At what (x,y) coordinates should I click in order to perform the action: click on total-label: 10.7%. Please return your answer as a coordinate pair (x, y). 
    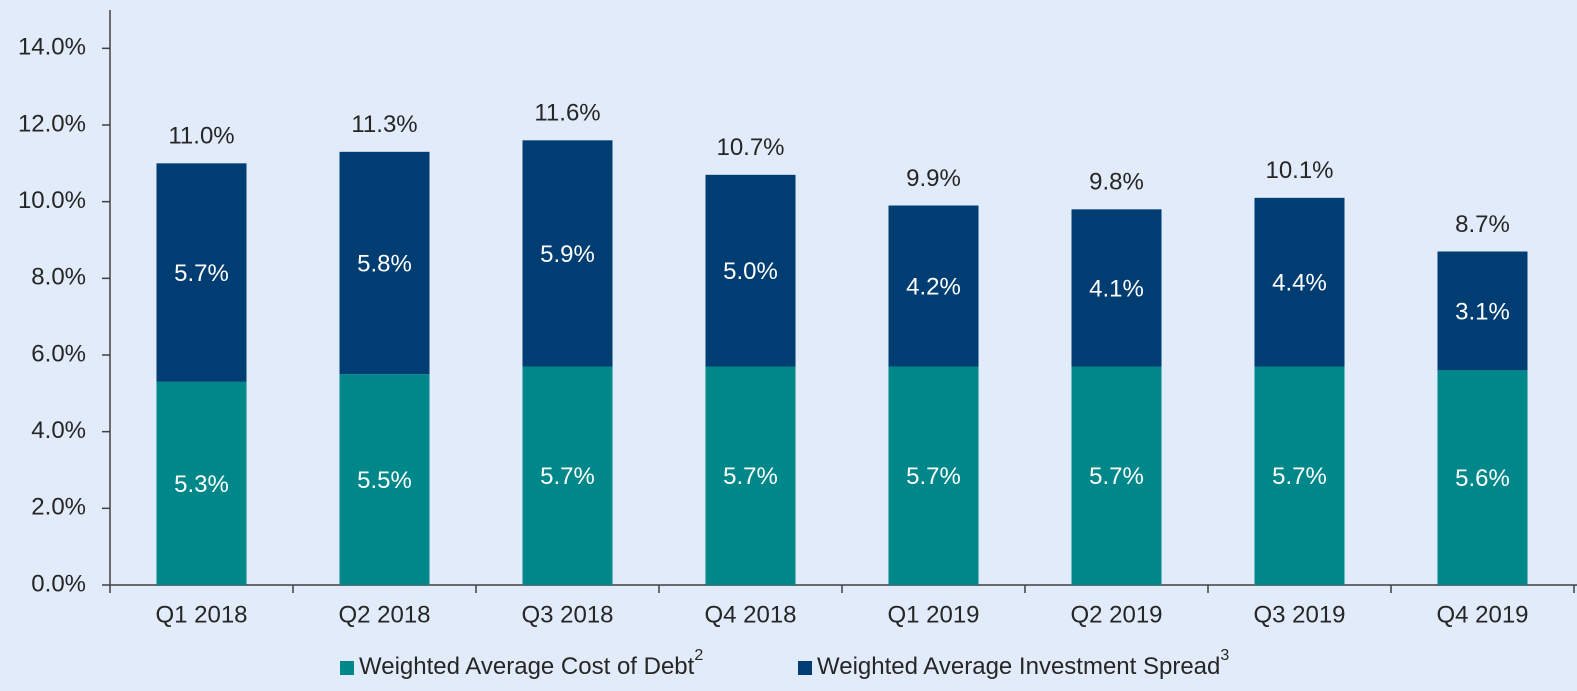
    Looking at the image, I should click on (750, 147).